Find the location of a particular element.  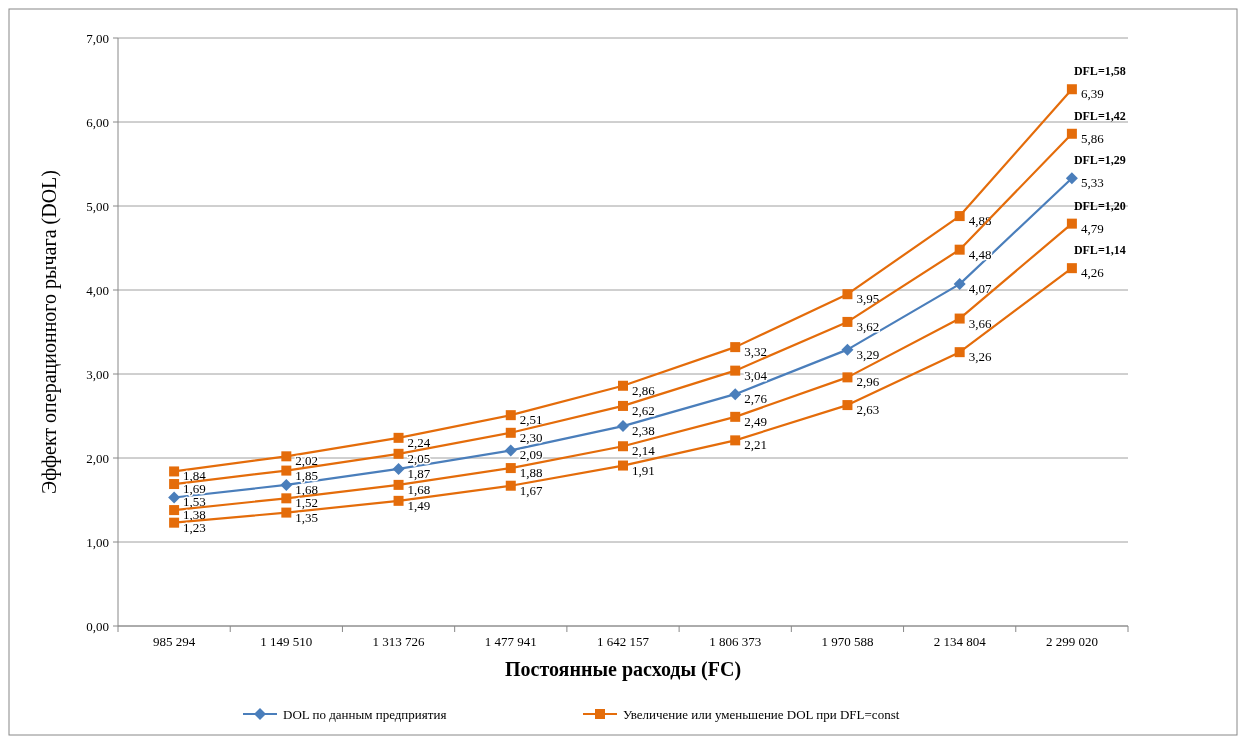

y-tick-label: 1,00 is located at coordinates (97, 542).